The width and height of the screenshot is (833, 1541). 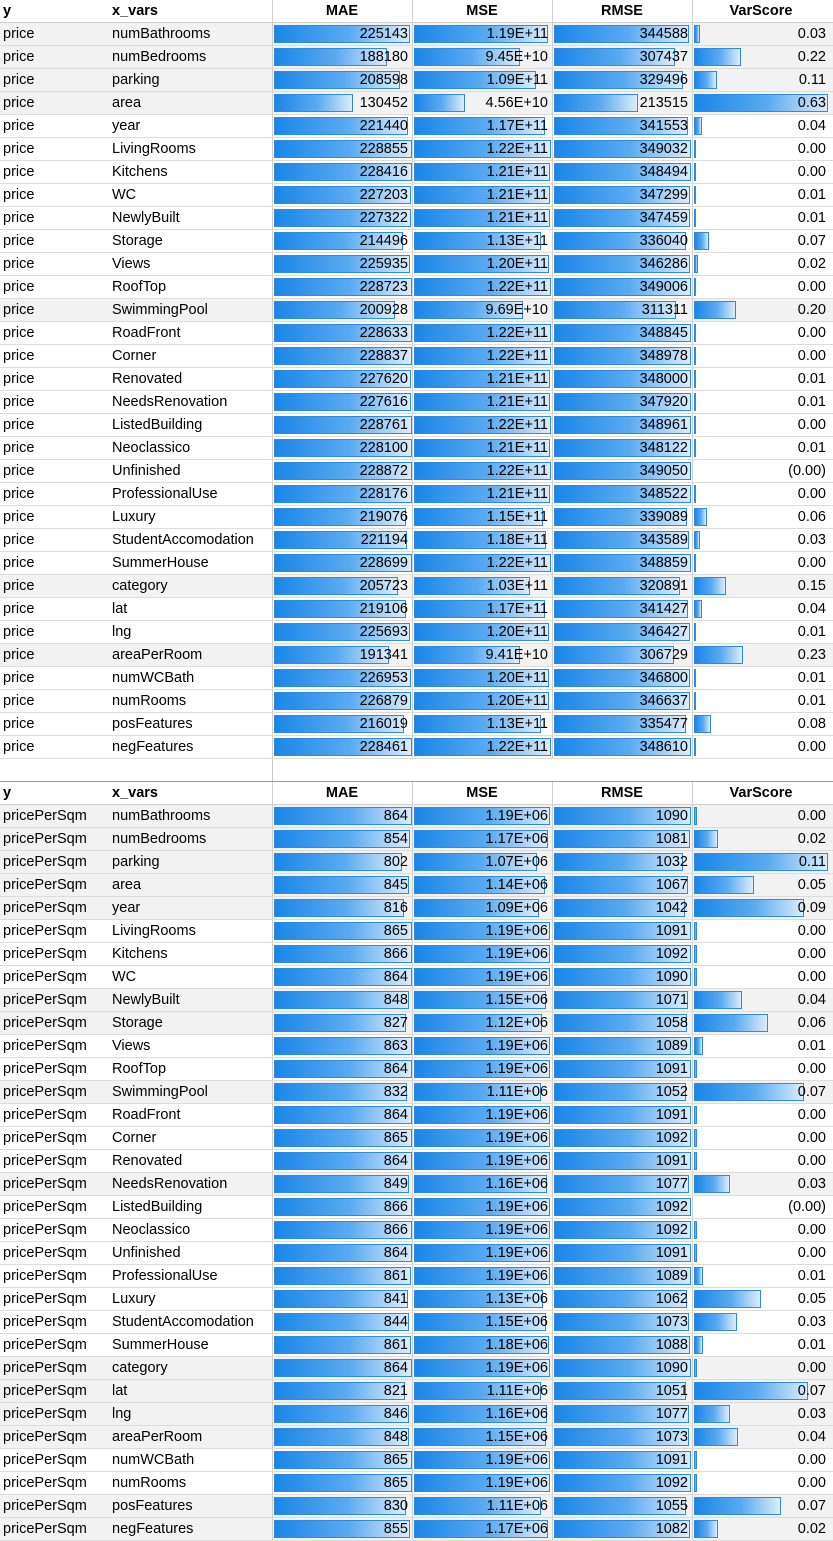 I want to click on table-row: pricePerSqm area 845 1.14E+06 1067 0.05, so click(x=416, y=885).